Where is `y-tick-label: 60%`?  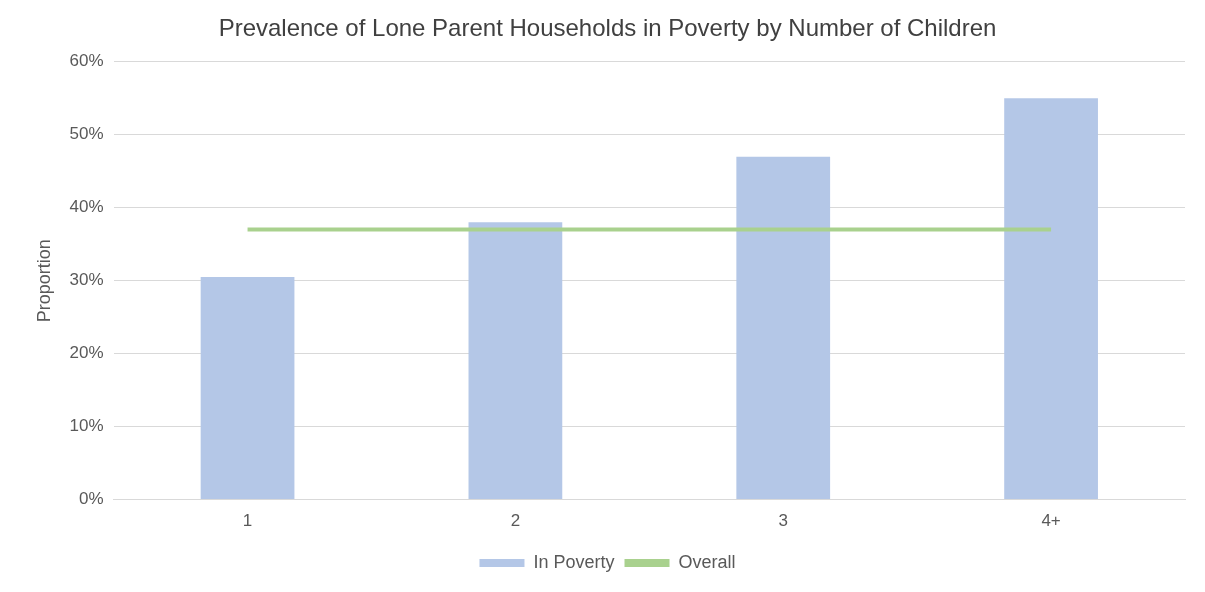
y-tick-label: 60% is located at coordinates (86, 61).